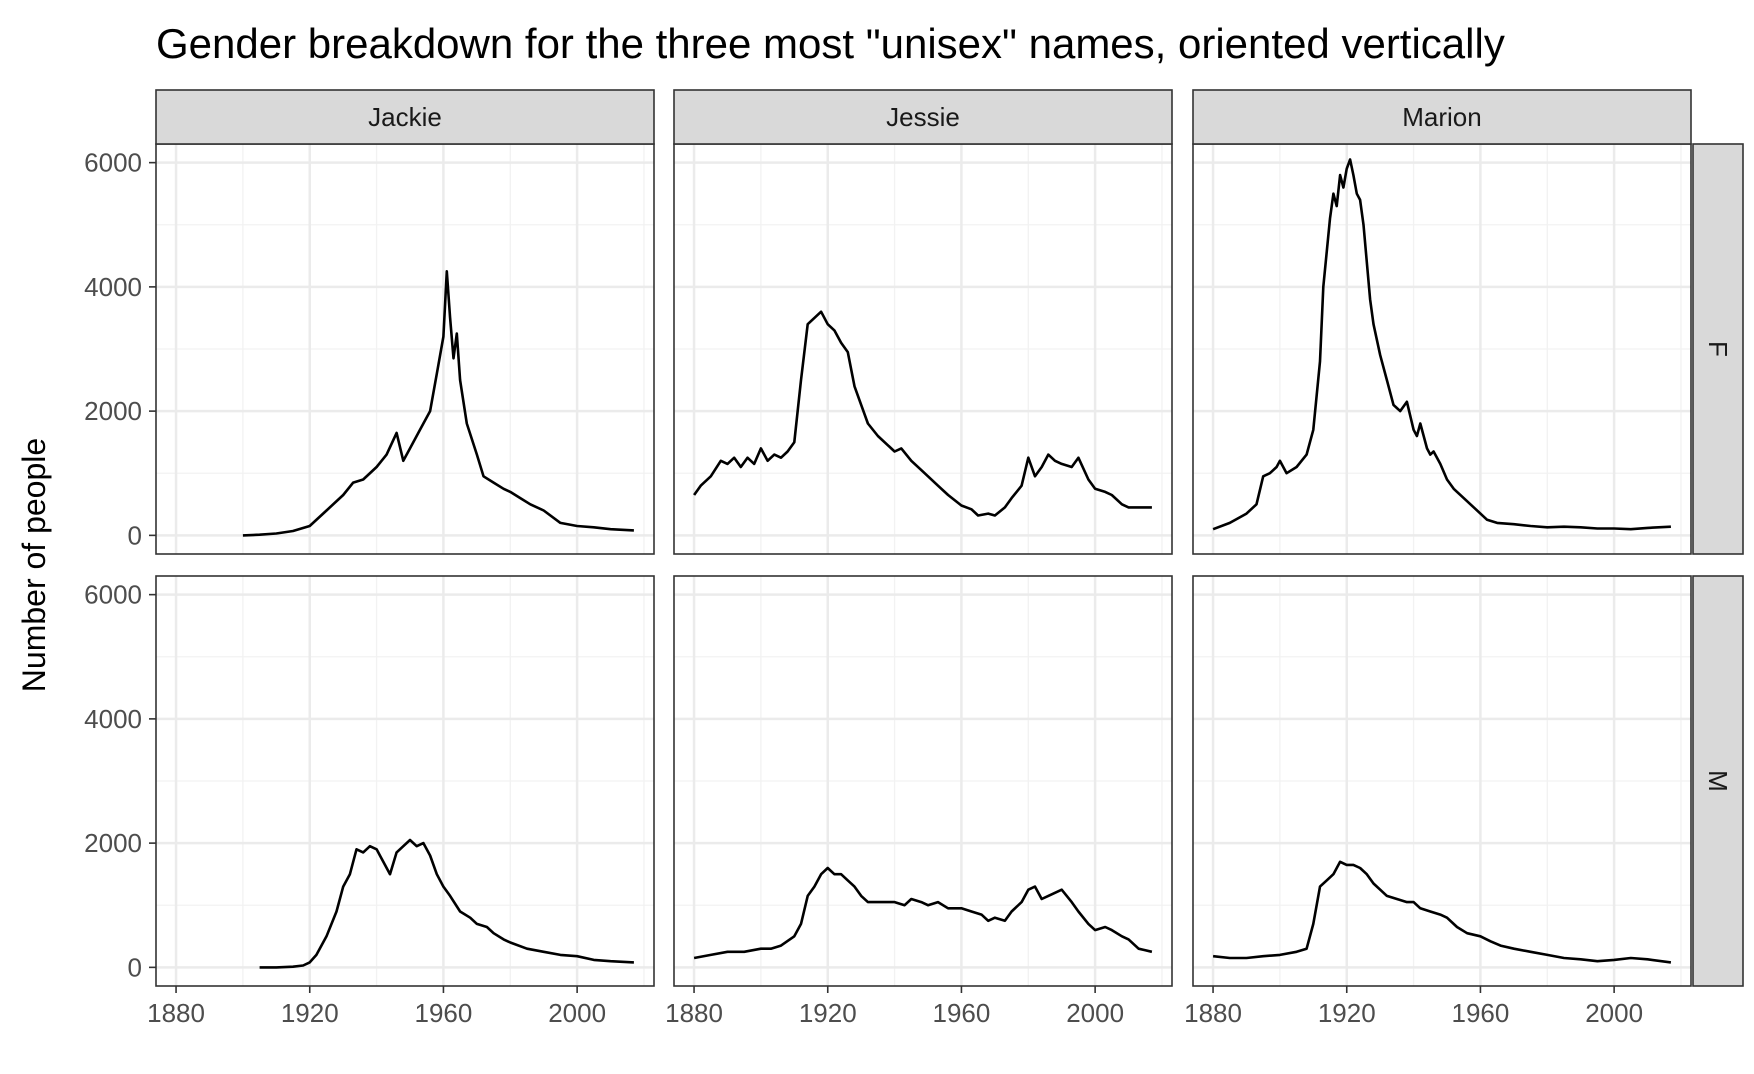  I want to click on strip-jessie, so click(923, 117).